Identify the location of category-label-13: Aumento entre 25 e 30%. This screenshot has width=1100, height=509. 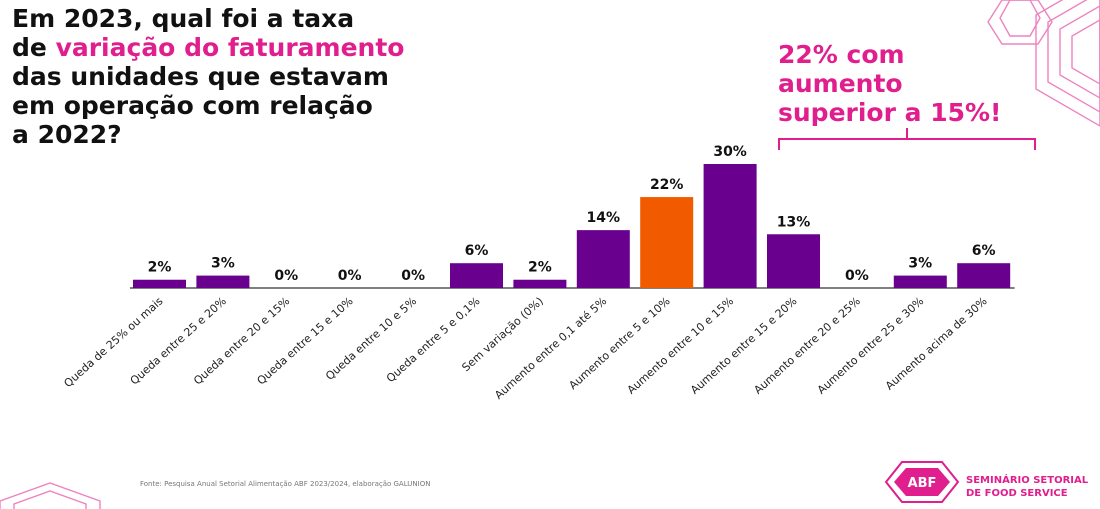
(870, 346).